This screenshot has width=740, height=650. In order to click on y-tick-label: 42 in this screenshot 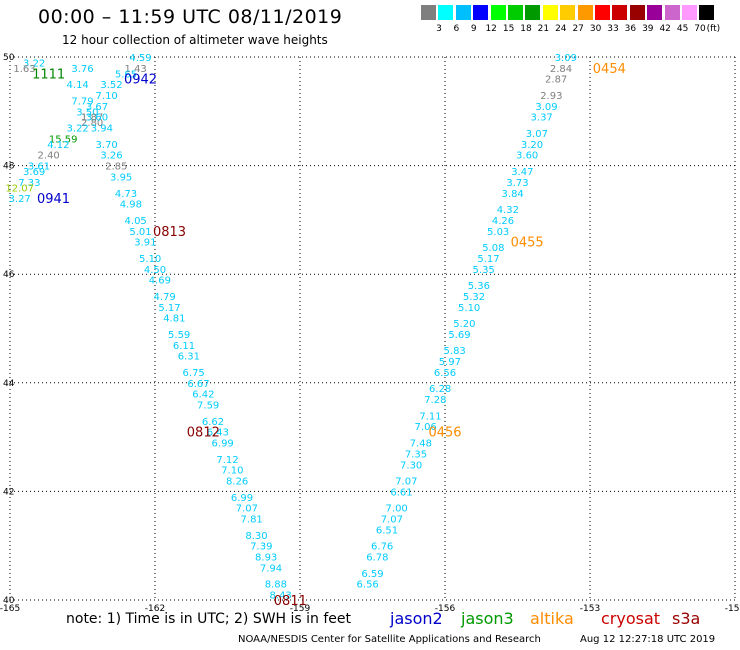, I will do `click(8, 492)`.